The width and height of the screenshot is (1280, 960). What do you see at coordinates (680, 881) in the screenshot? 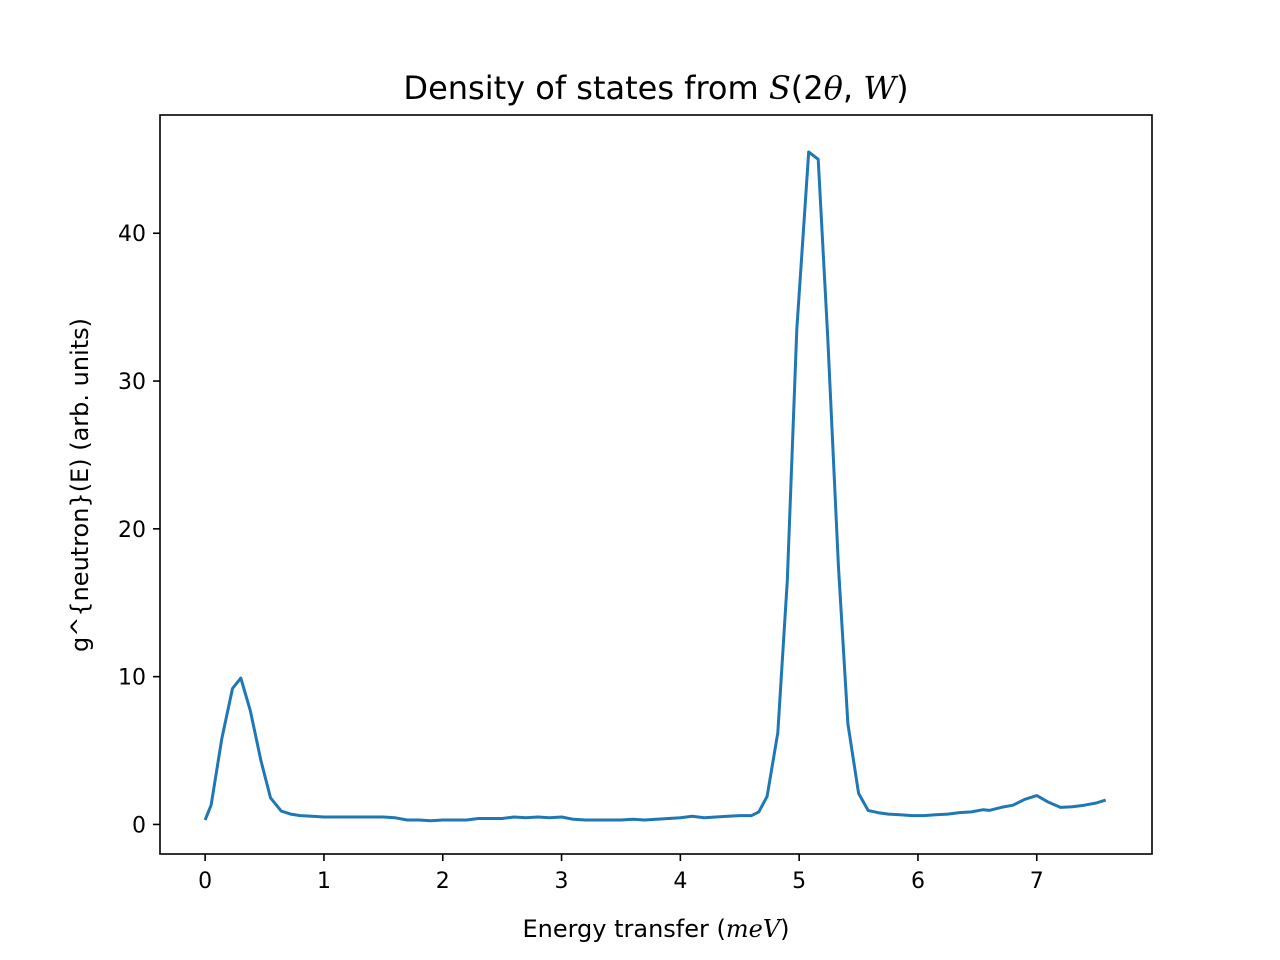
I see `x-tick-label: 4` at bounding box center [680, 881].